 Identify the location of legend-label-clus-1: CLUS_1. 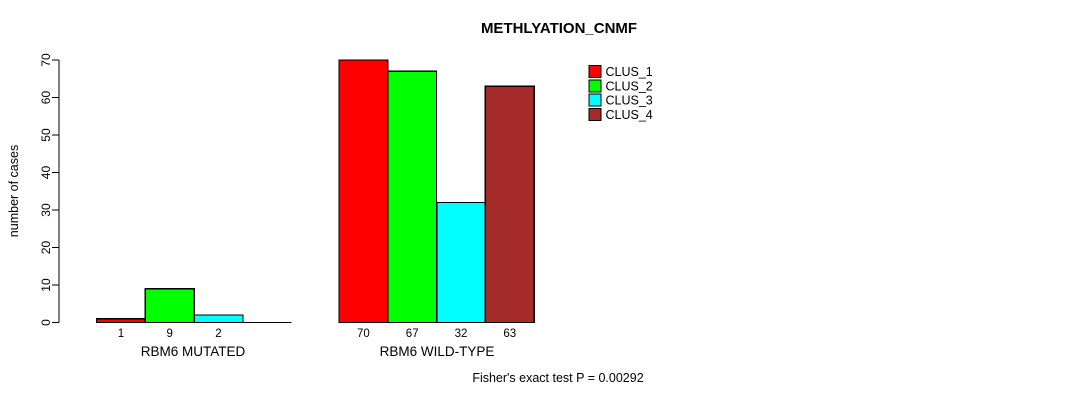
(629, 72).